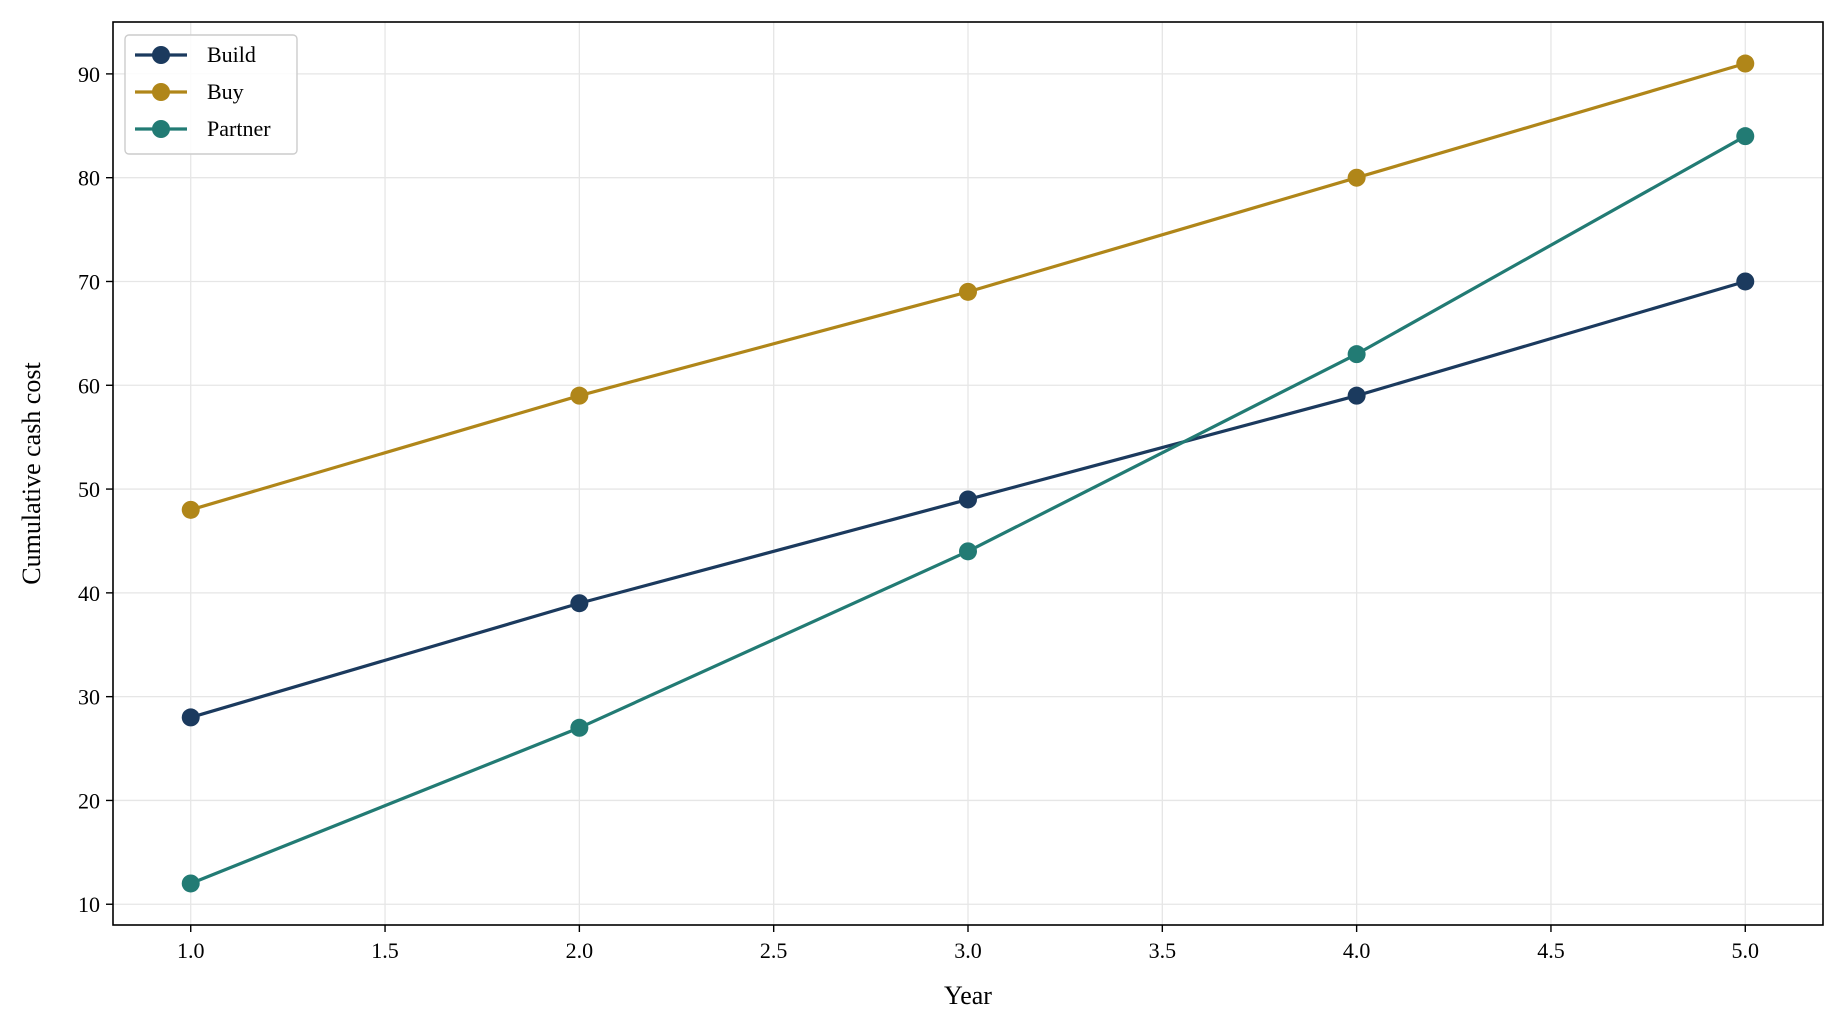 This screenshot has height=1032, width=1845. What do you see at coordinates (89, 178) in the screenshot?
I see `y-tick-label: 80` at bounding box center [89, 178].